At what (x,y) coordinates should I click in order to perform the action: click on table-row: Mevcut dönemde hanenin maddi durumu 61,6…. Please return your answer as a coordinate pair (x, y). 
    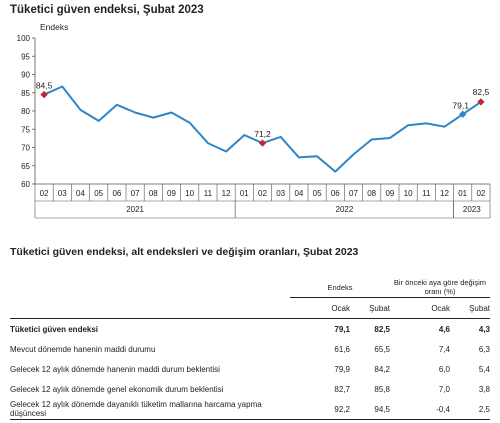
    Looking at the image, I should click on (250, 349).